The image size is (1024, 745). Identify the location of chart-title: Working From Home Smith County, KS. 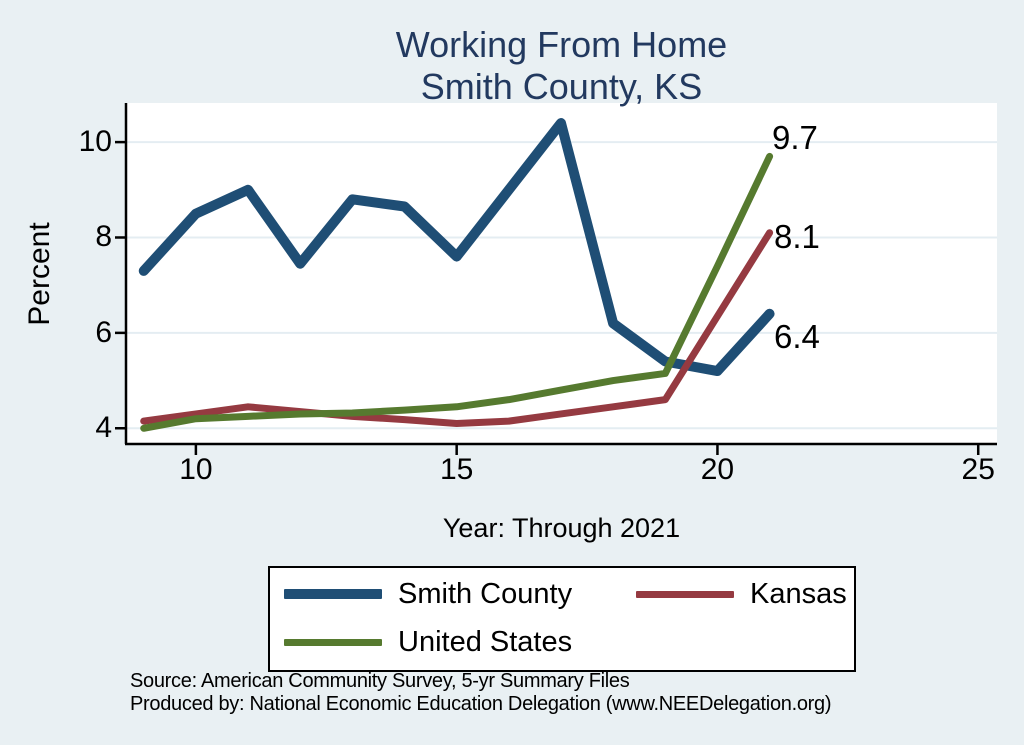
(561, 66).